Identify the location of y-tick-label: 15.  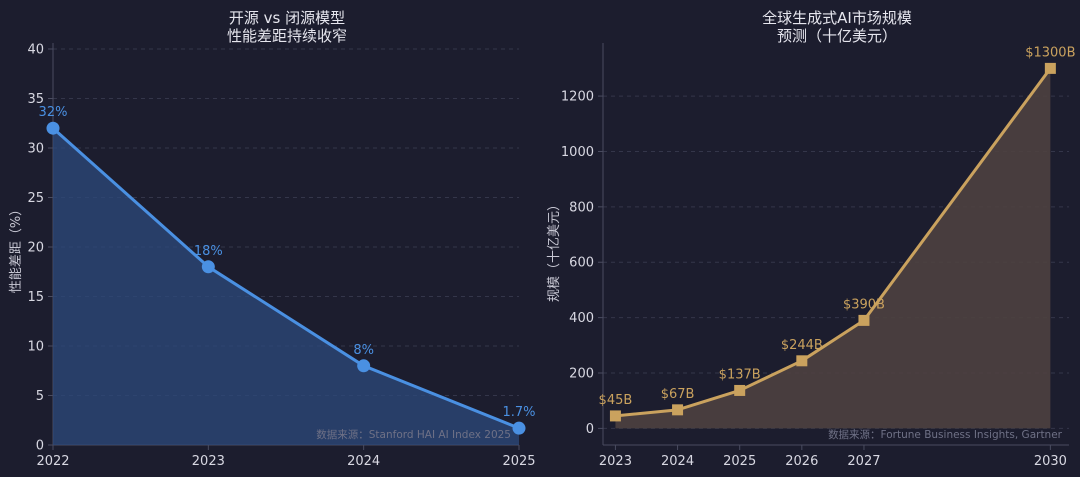
(35, 297).